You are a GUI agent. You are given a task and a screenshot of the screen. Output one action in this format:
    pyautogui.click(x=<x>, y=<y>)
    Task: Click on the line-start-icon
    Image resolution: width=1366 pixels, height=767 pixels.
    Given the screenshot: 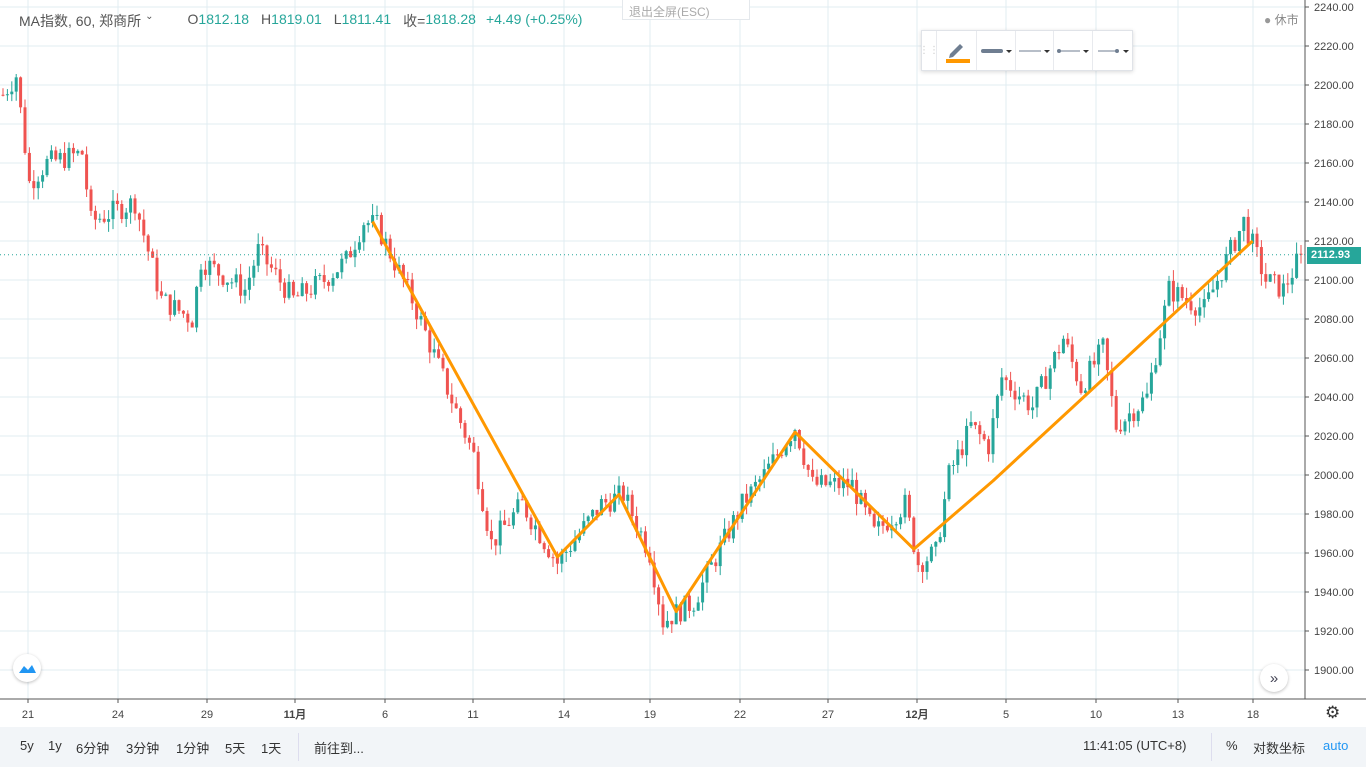 What is the action you would take?
    pyautogui.click(x=1073, y=50)
    